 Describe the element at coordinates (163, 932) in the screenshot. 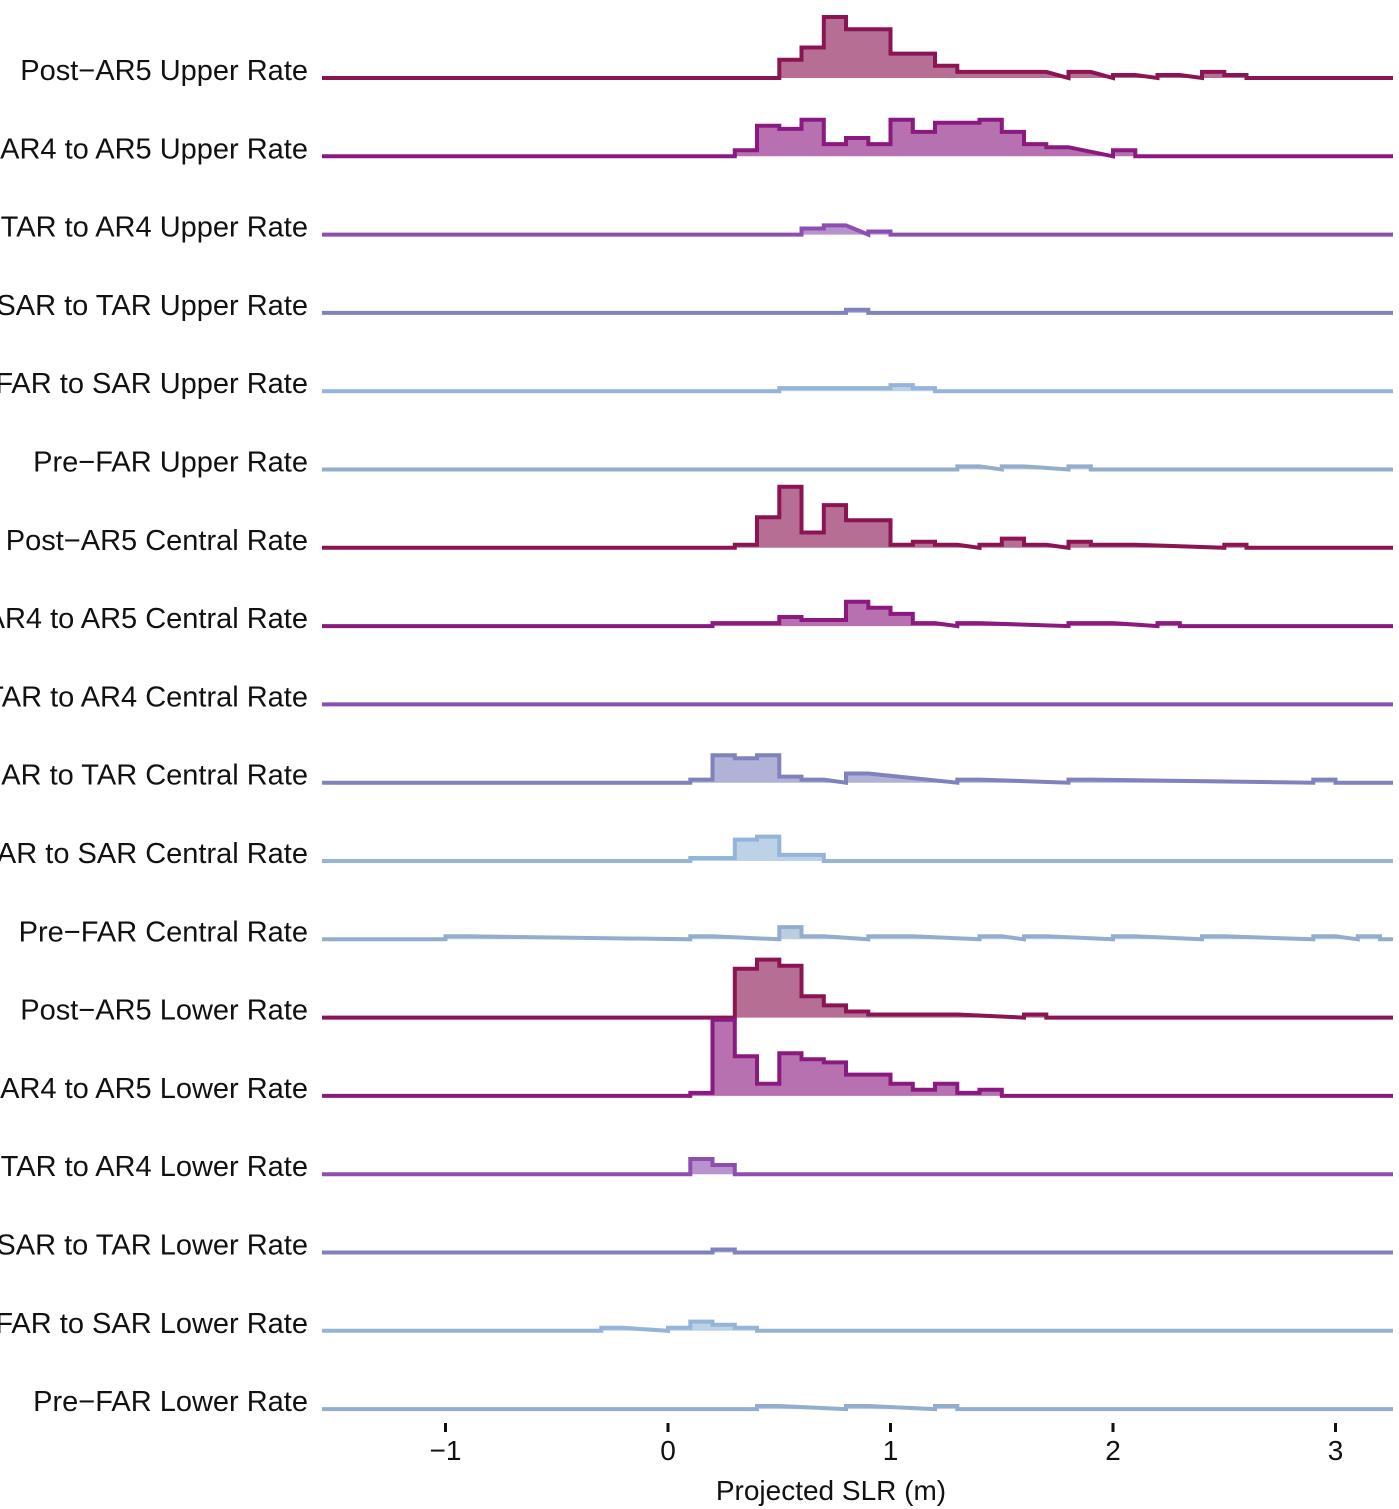

I see `row-label: Pre−FAR Central Rate` at that location.